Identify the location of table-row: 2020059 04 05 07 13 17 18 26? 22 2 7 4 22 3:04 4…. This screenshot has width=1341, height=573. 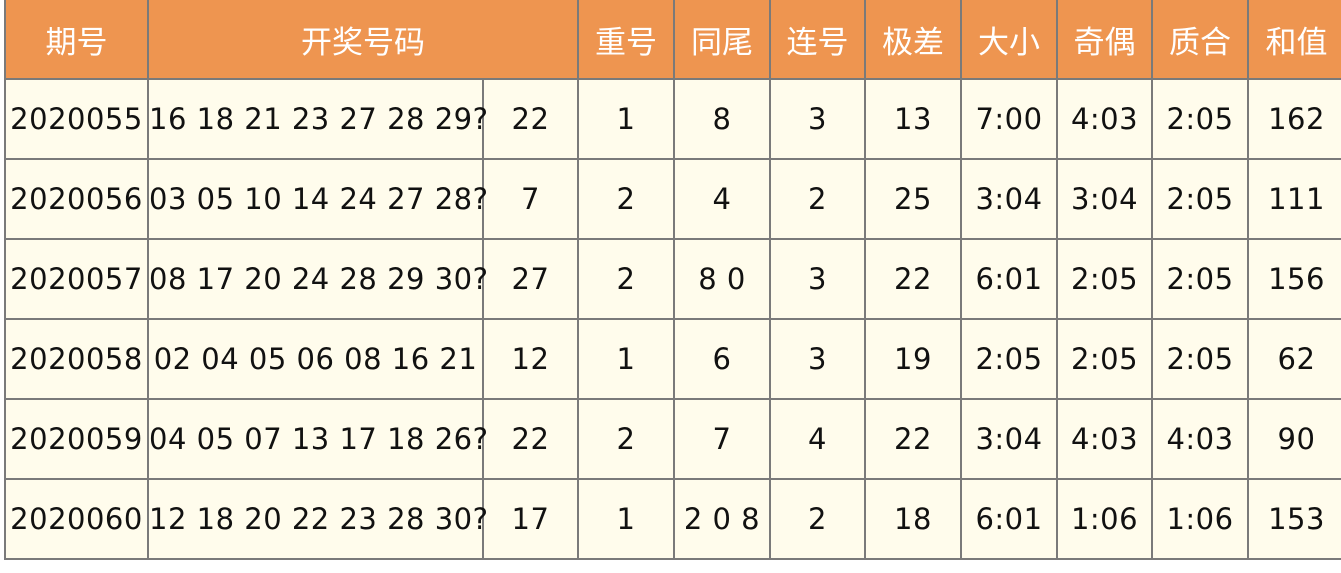
(672, 439).